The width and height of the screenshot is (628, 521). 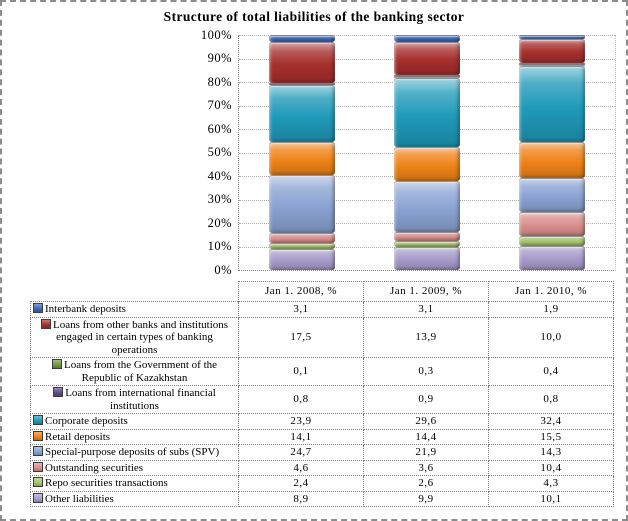 What do you see at coordinates (223, 269) in the screenshot?
I see `y-axis-tick-label: 0%` at bounding box center [223, 269].